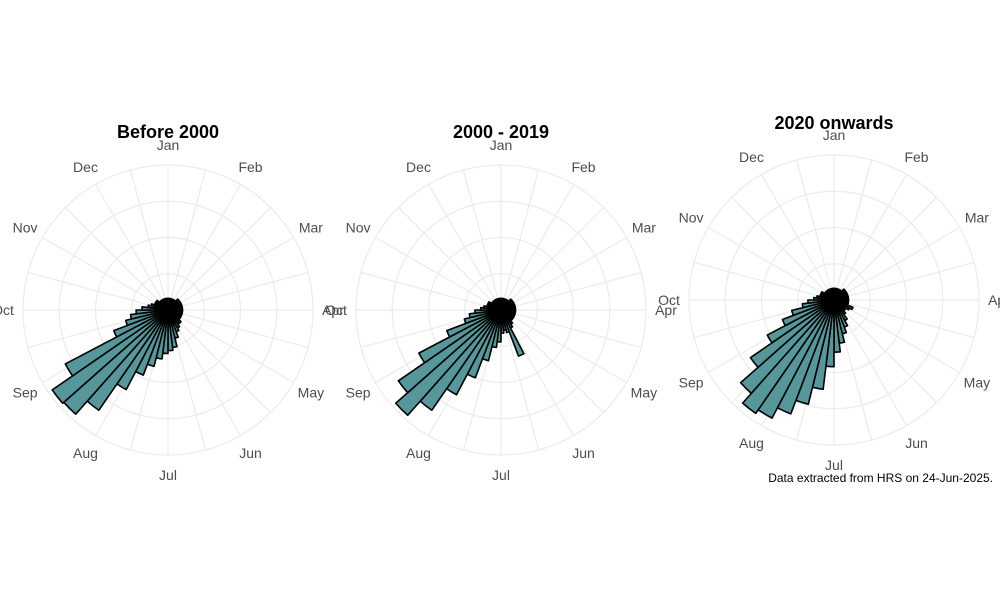 The image size is (1000, 600). What do you see at coordinates (880, 478) in the screenshot?
I see `caption: Data extracted from HRS on 24-Jun-2025.` at bounding box center [880, 478].